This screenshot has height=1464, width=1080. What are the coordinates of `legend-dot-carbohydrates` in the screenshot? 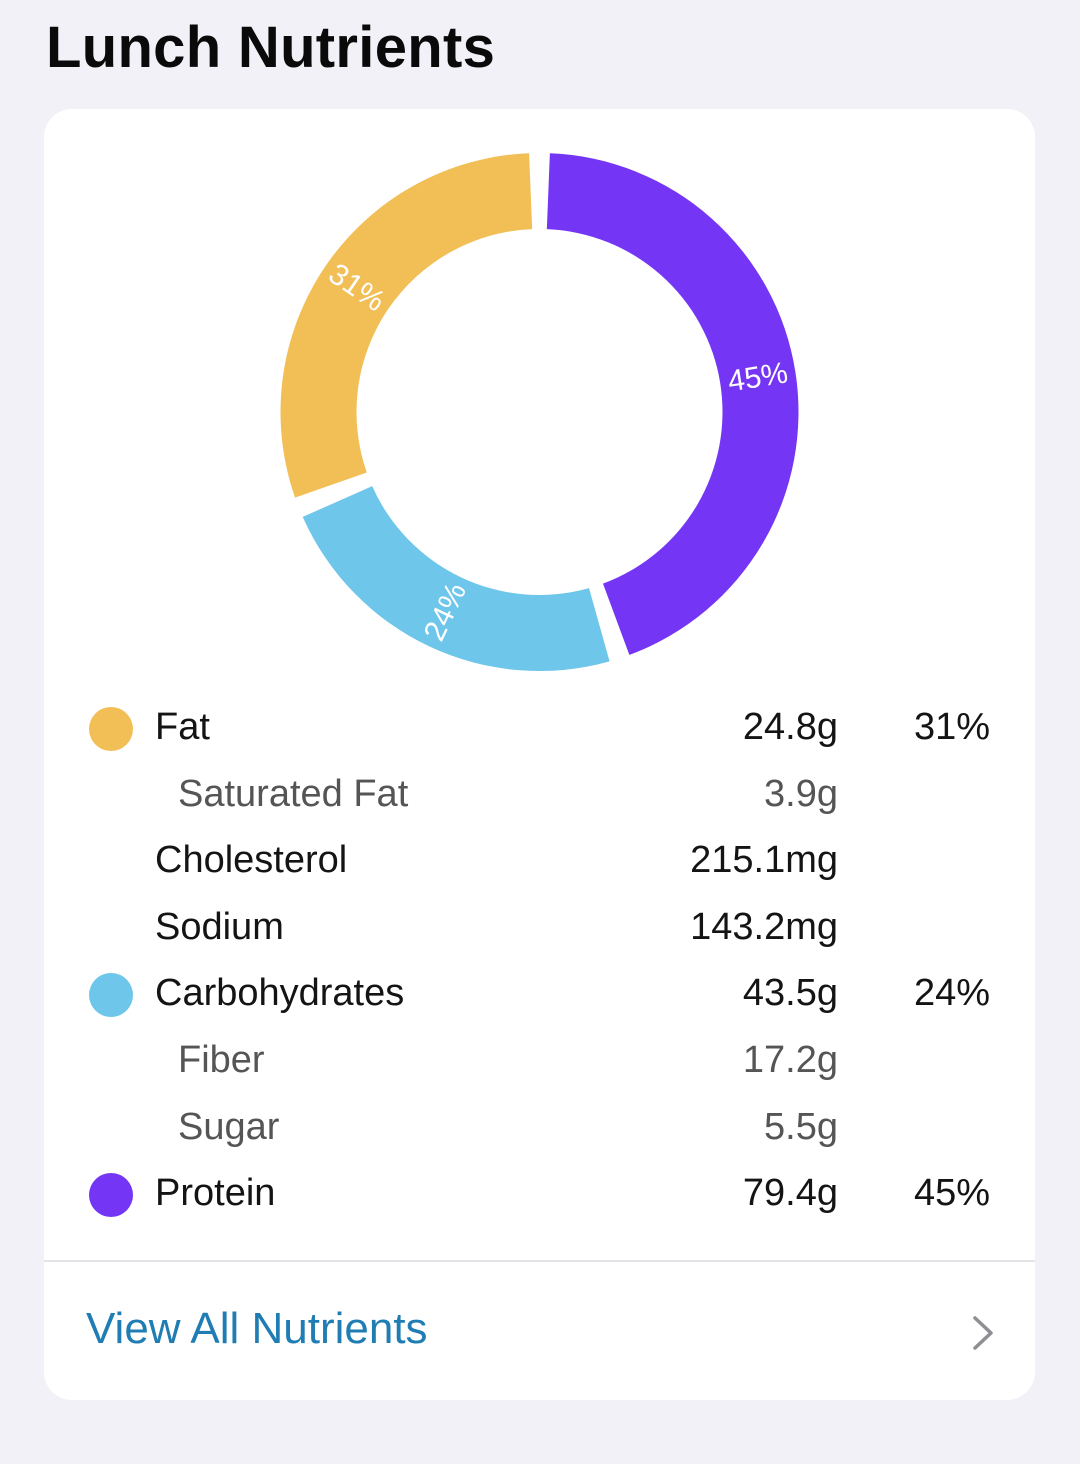 It's located at (111, 995).